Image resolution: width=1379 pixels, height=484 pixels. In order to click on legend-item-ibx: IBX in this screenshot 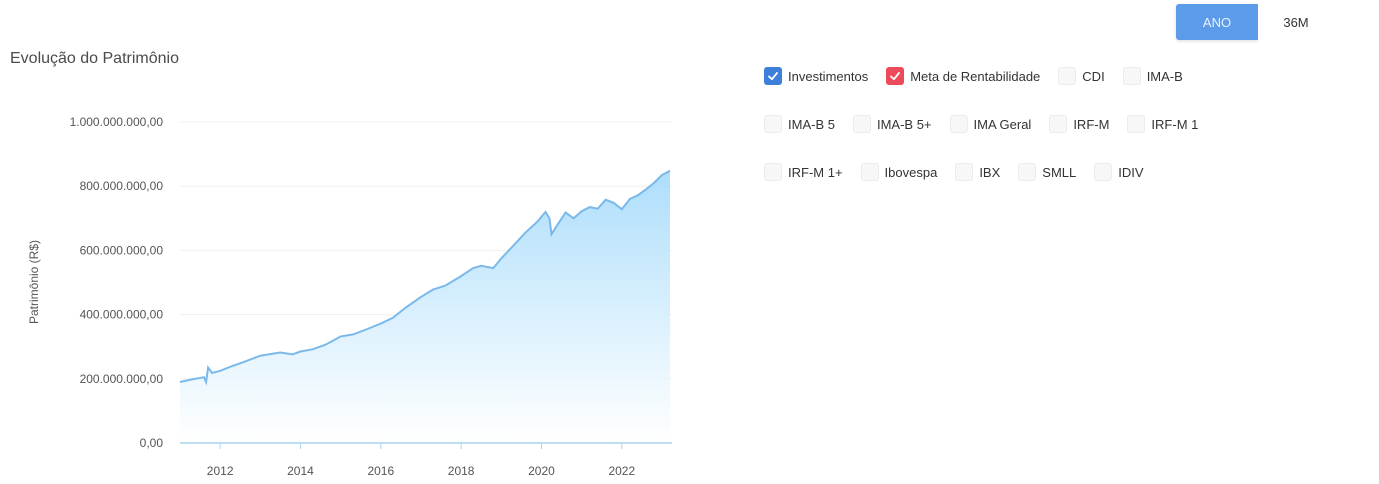, I will do `click(977, 172)`.